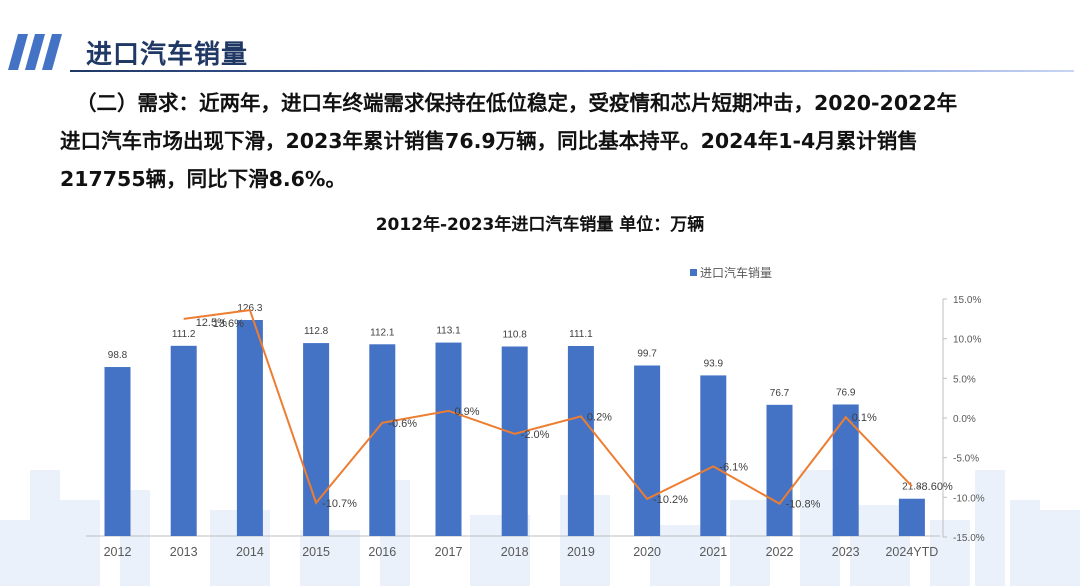  I want to click on x-tick-label: 2020, so click(647, 552).